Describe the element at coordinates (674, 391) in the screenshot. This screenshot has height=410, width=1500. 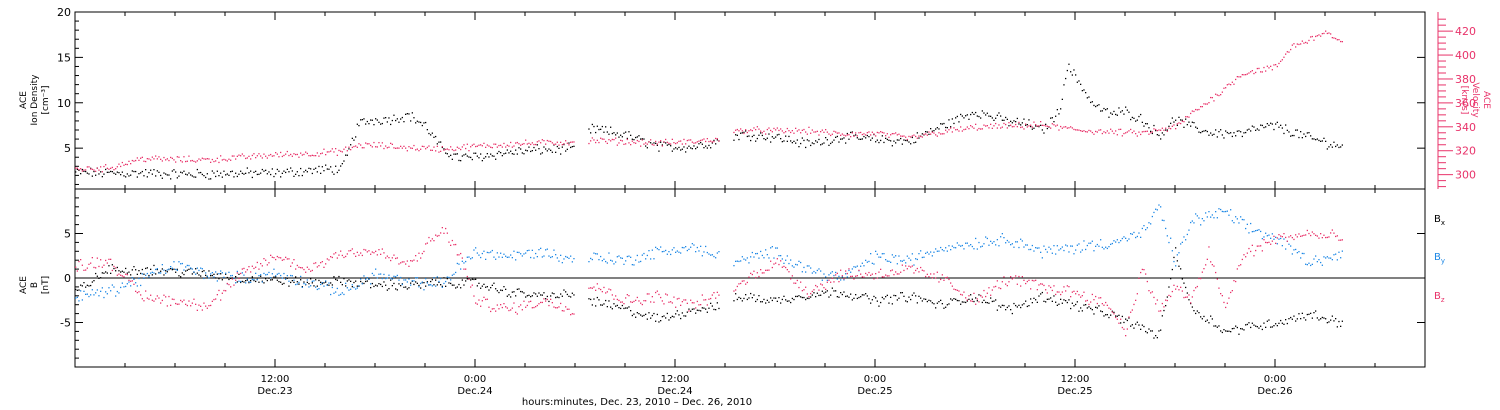
I see `x-tick-label-date: Dec.24` at that location.